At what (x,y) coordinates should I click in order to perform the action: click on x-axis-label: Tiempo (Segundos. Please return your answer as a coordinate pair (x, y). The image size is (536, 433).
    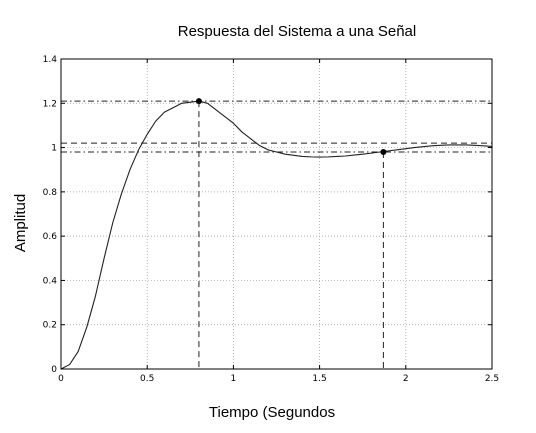
    Looking at the image, I should click on (272, 412).